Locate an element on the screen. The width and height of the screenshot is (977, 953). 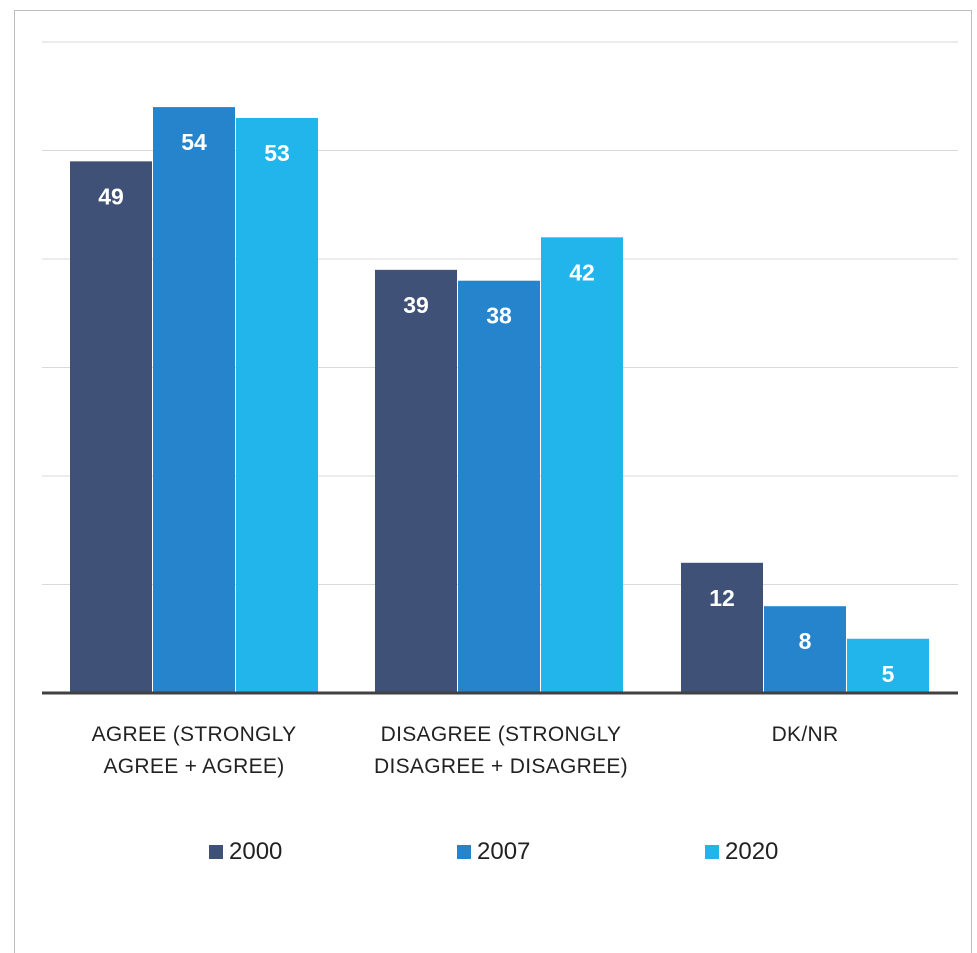
data-label: 38 is located at coordinates (499, 316).